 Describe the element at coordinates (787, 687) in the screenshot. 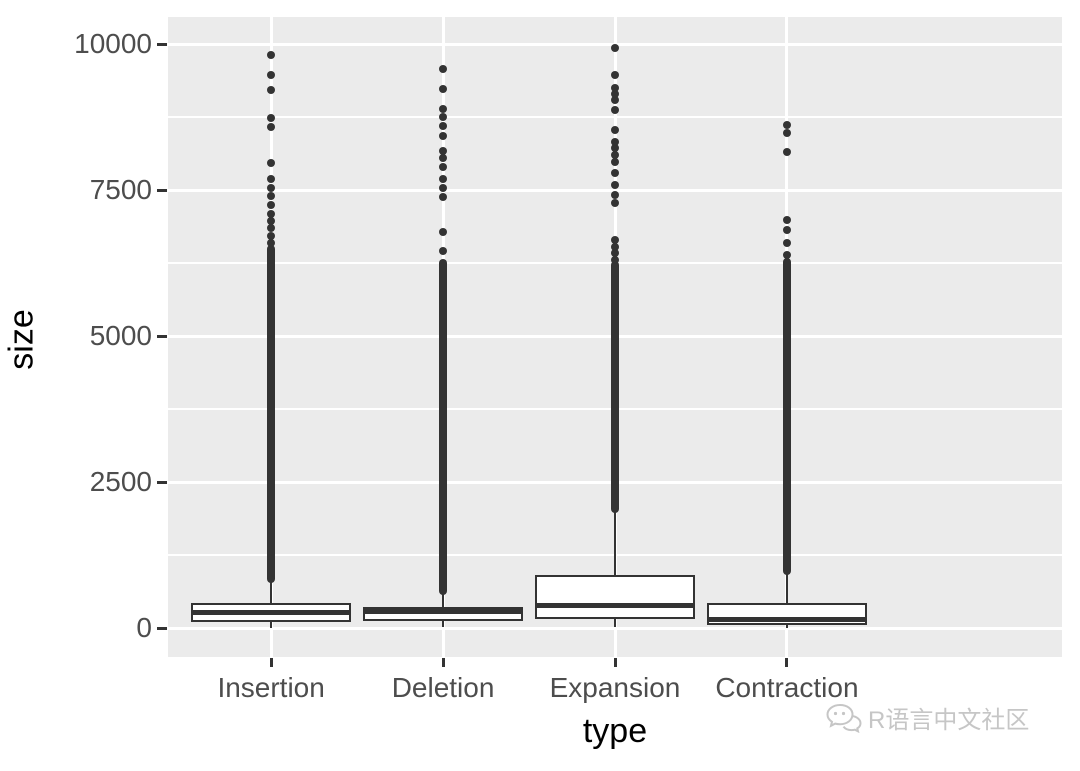

I see `x-tick-label: Contraction` at that location.